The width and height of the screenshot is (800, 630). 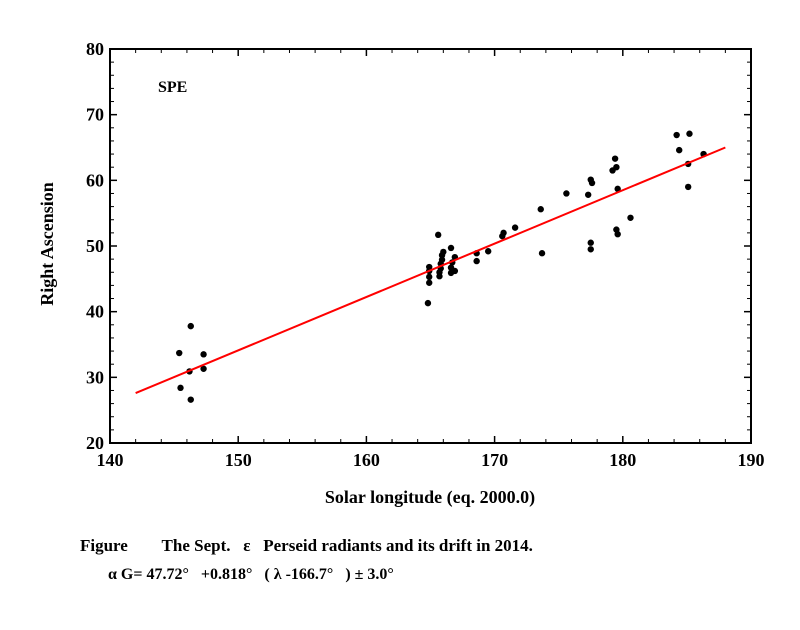 I want to click on y-tick-label: 20, so click(x=95, y=443).